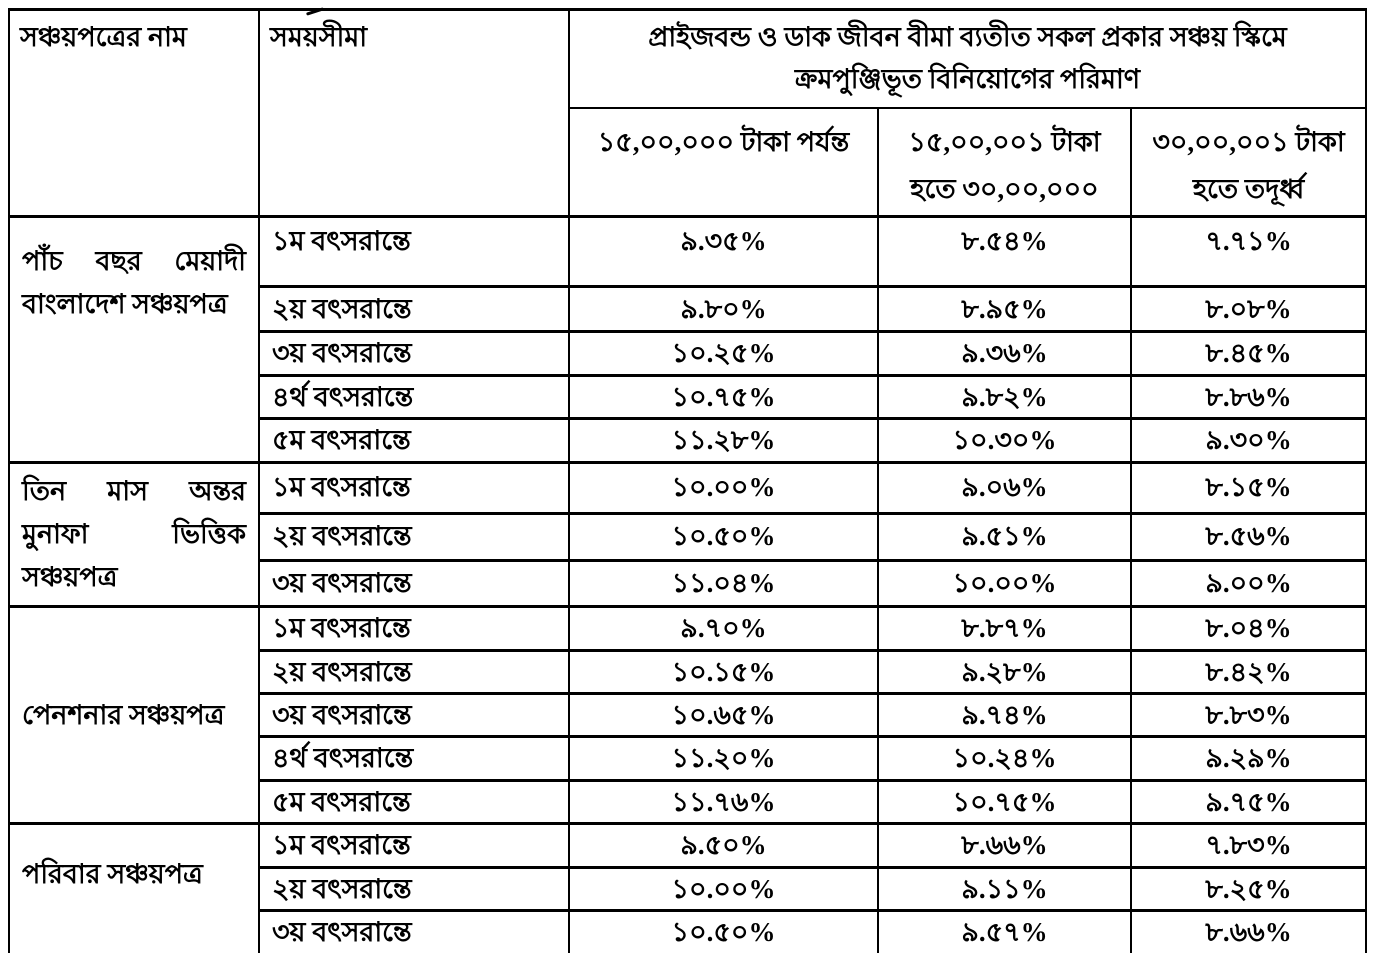 The width and height of the screenshot is (1373, 953). Describe the element at coordinates (1248, 671) in the screenshot. I see `rate-cell: ৮.৪২%` at that location.